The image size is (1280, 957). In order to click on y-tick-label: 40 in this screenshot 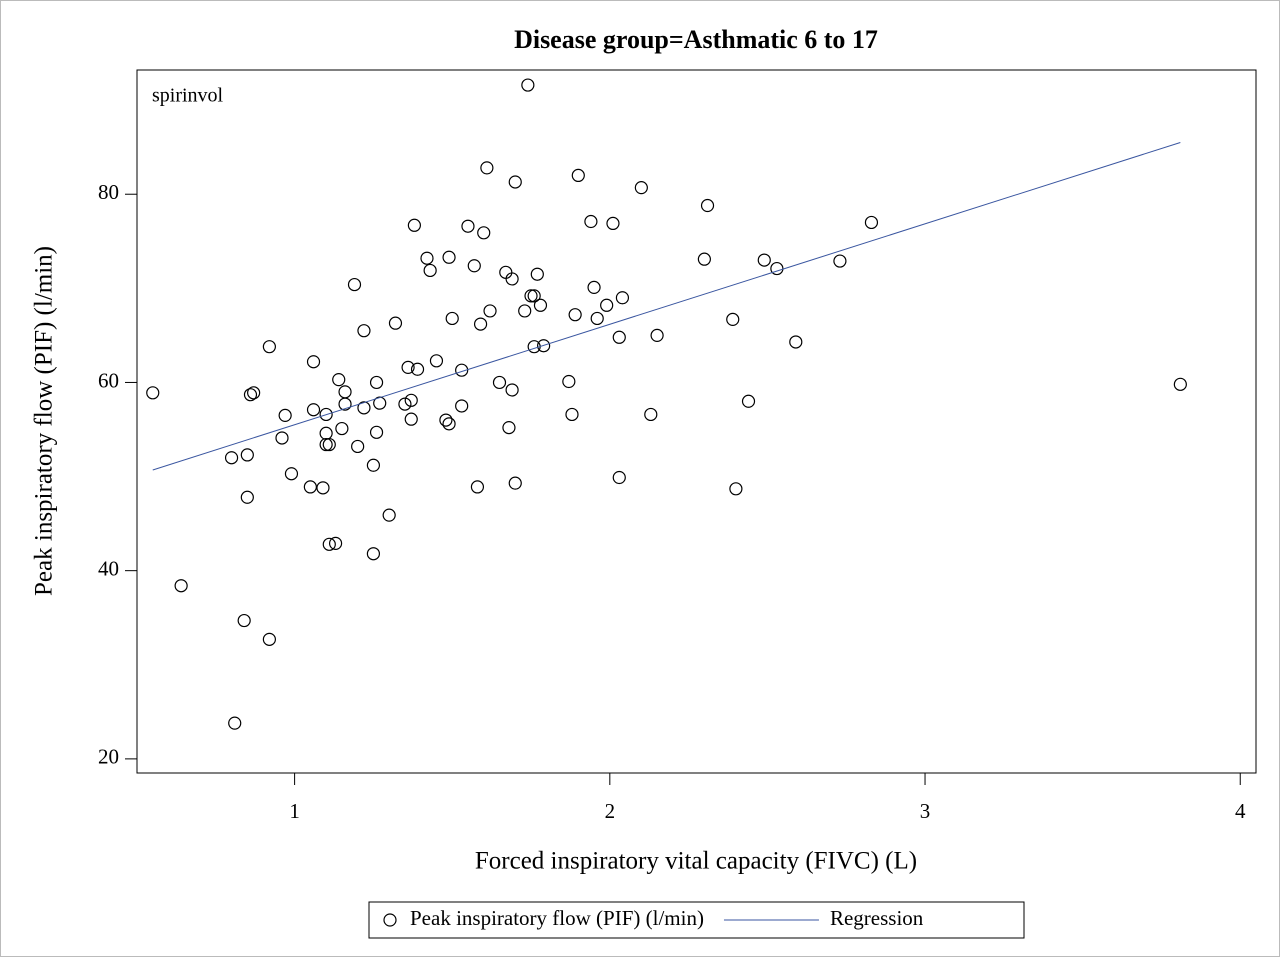, I will do `click(108, 568)`.